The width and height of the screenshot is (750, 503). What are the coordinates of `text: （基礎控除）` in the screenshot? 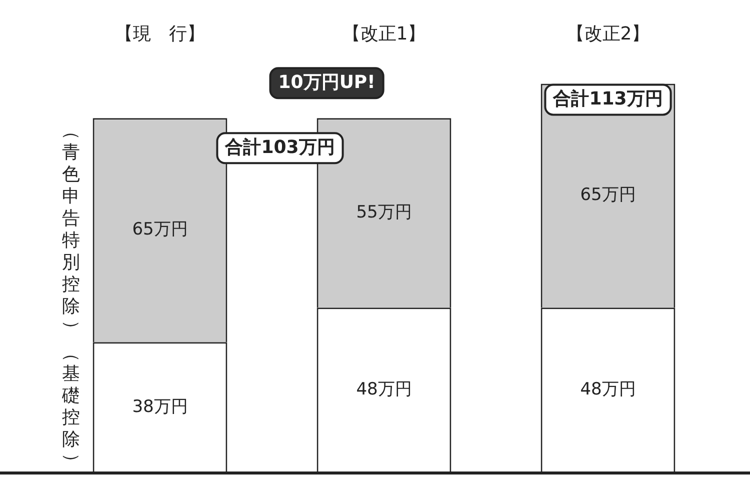 It's located at (71, 408).